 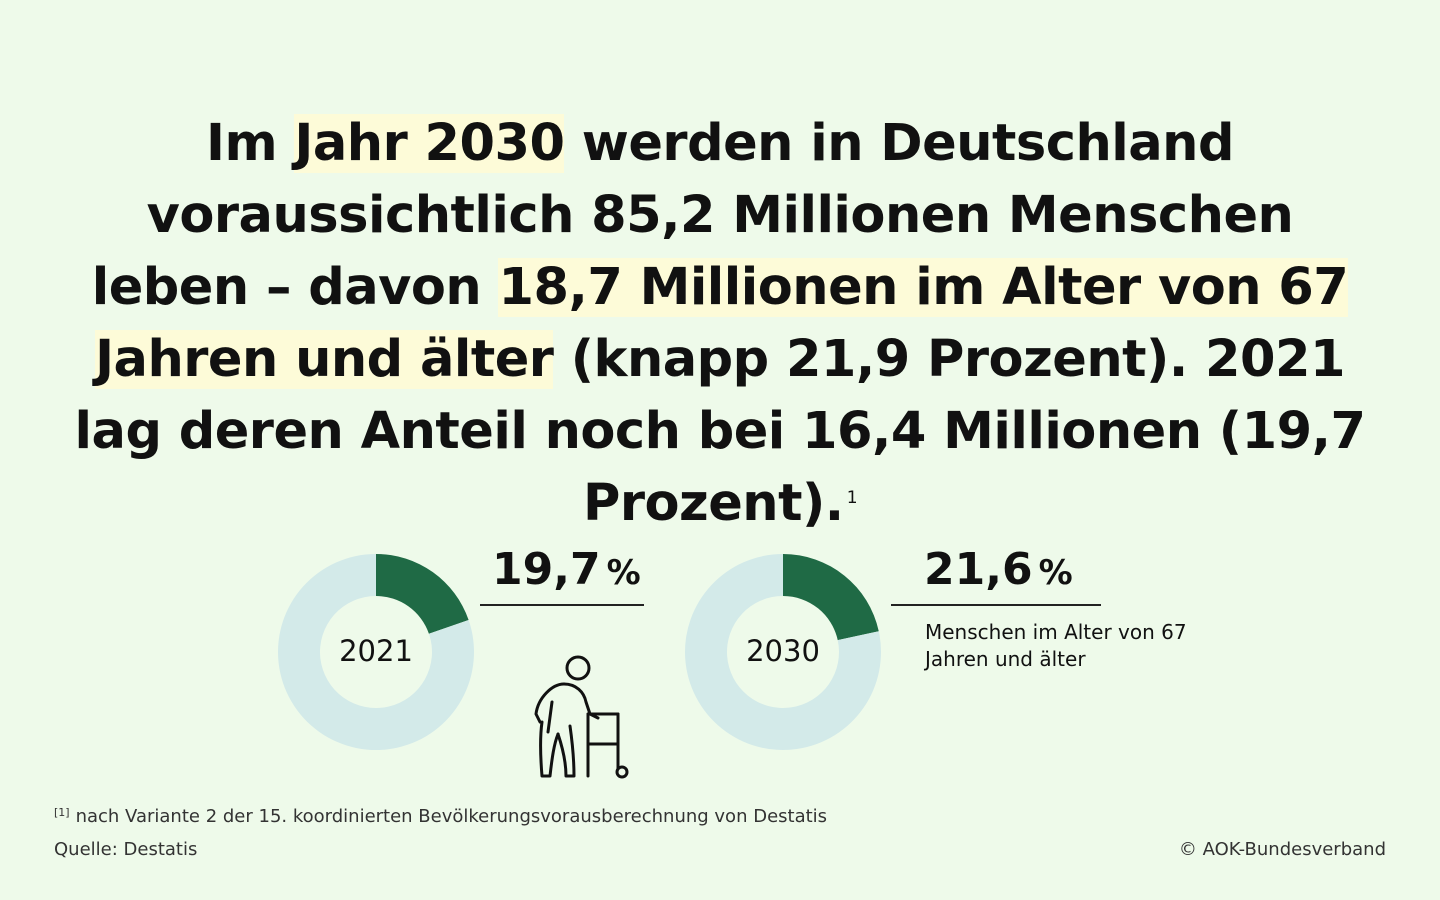 What do you see at coordinates (996, 605) in the screenshot?
I see `divider-2030` at bounding box center [996, 605].